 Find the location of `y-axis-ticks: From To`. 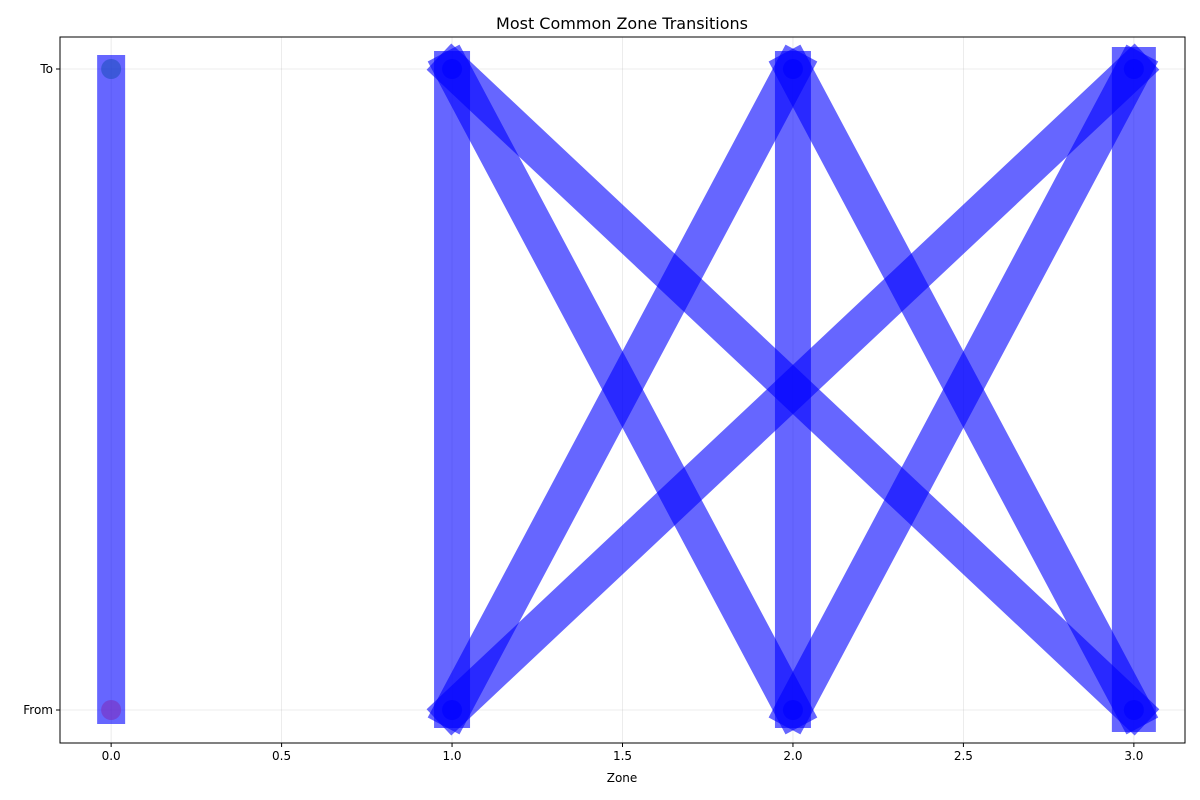

y-axis-ticks: From To is located at coordinates (41, 389).